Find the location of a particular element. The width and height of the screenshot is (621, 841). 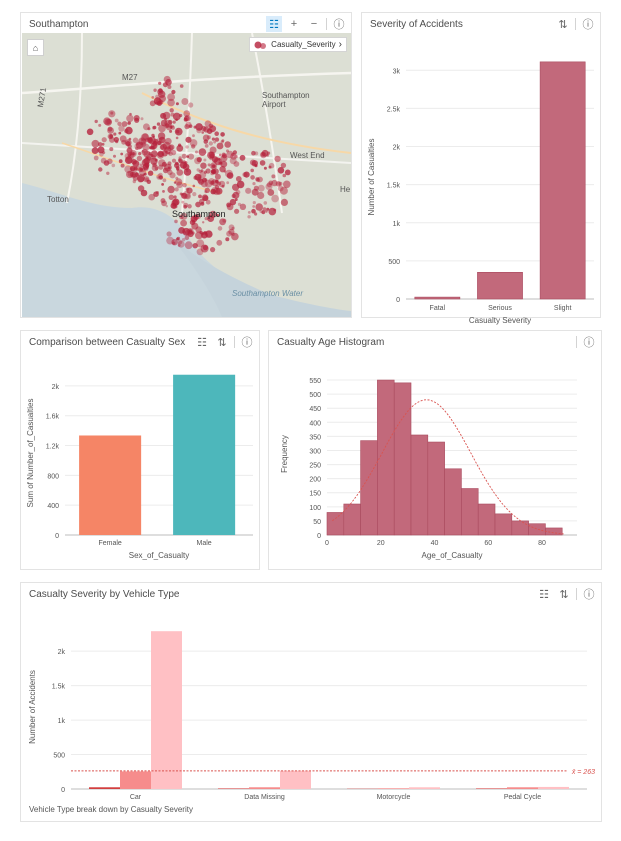

map-label-southampton: Southampton is located at coordinates (199, 214).